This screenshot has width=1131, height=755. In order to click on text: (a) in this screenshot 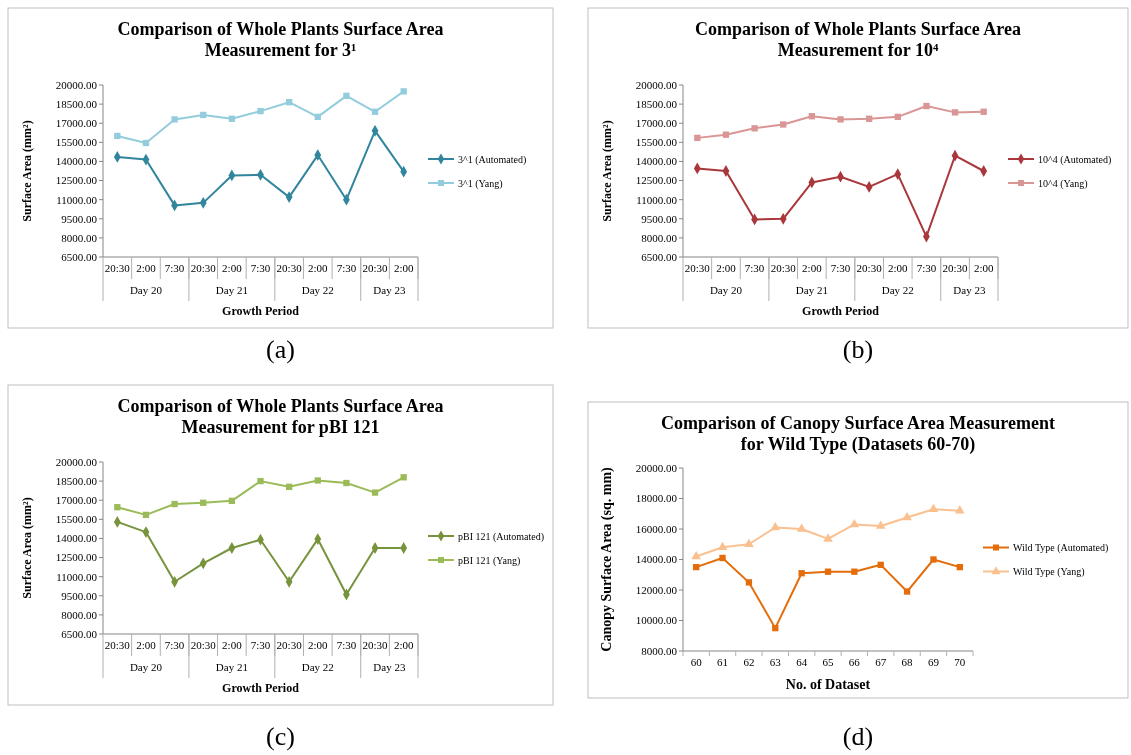, I will do `click(280, 349)`.